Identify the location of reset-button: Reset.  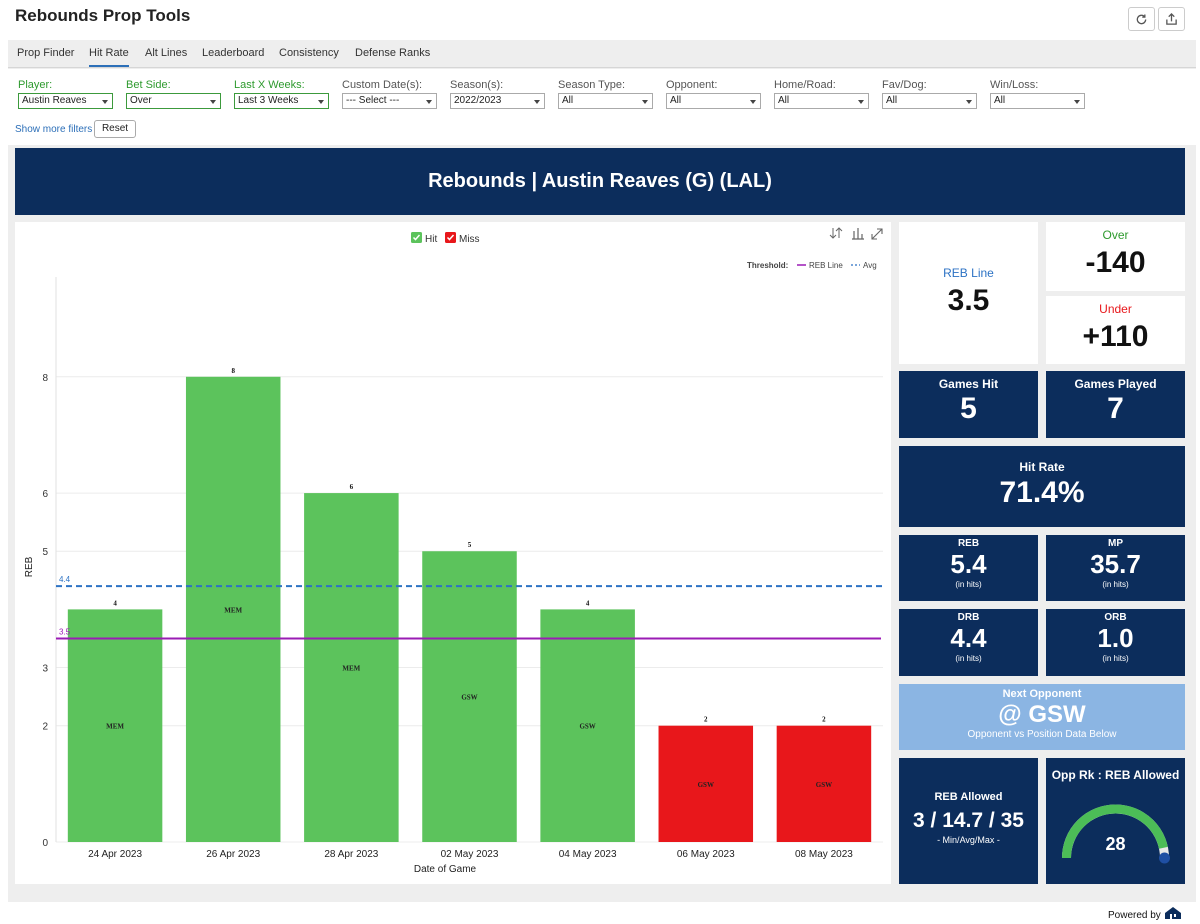
(115, 129).